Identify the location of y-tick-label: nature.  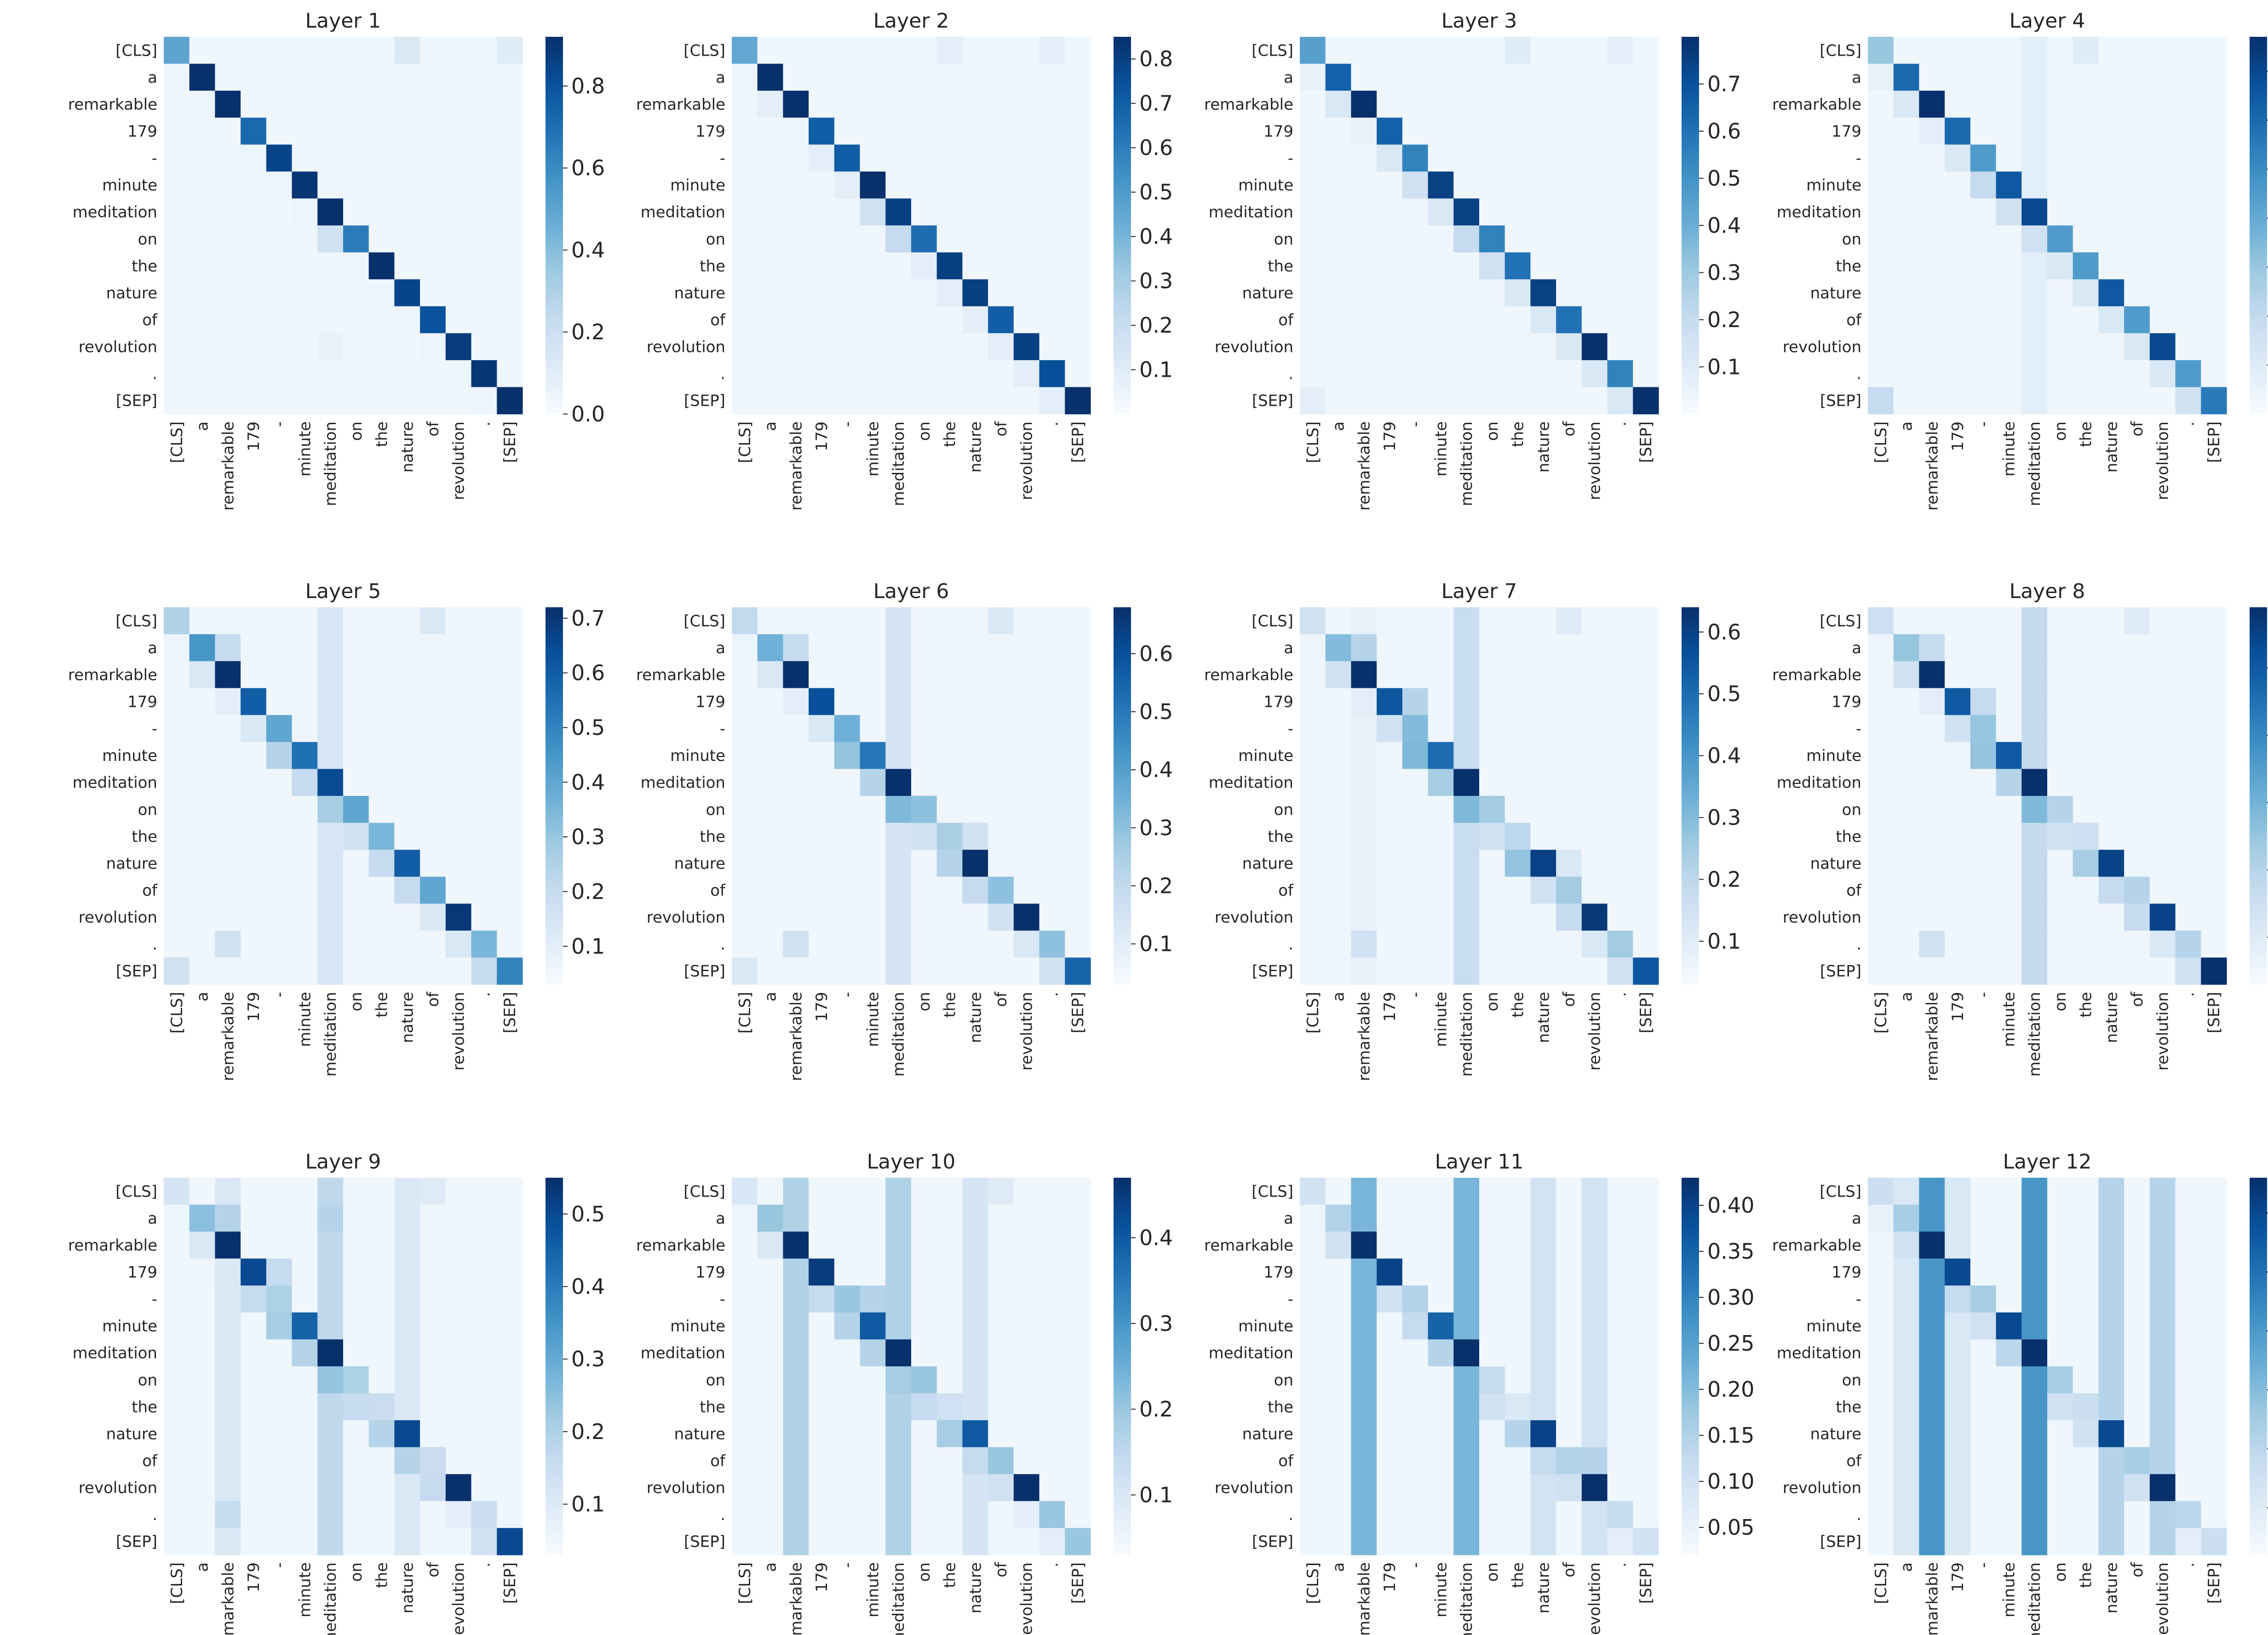
(132, 864).